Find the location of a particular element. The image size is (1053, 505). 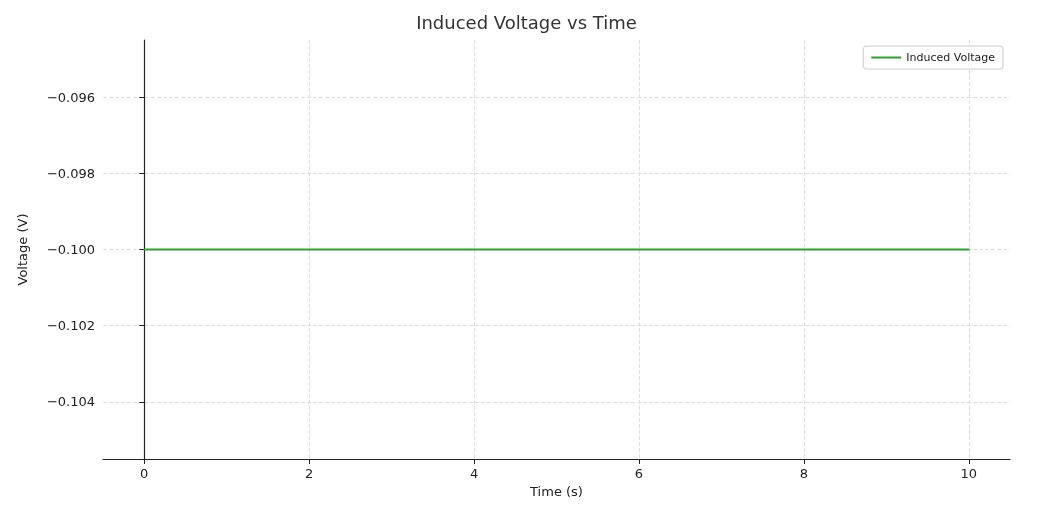

y-tick-label: −0.102 is located at coordinates (70, 326).